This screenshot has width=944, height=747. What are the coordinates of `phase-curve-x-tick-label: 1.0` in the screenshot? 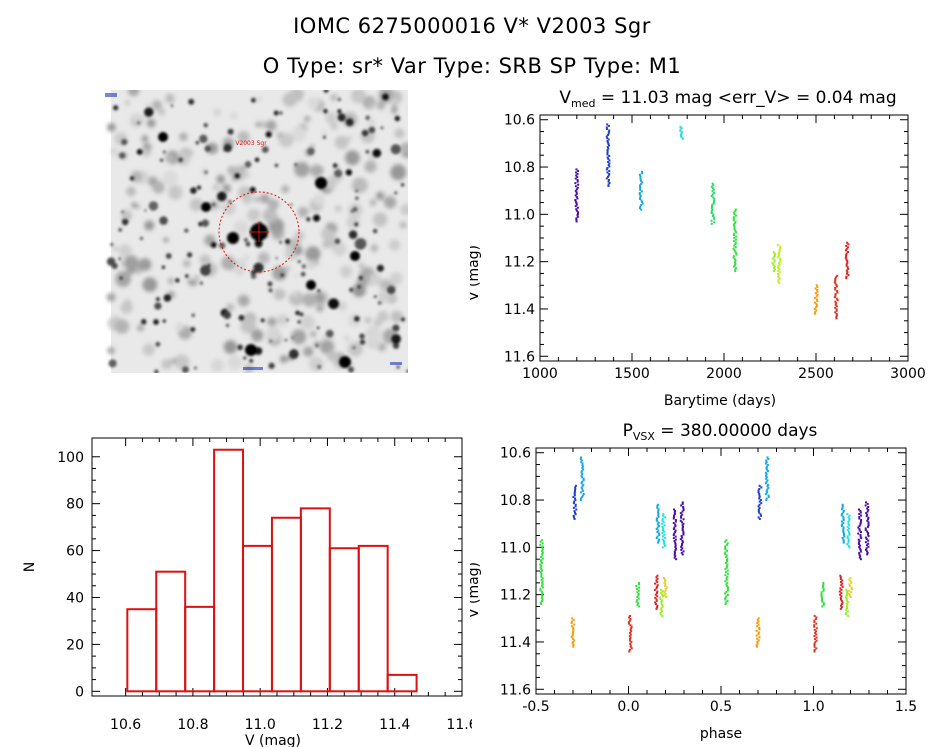 It's located at (813, 707).